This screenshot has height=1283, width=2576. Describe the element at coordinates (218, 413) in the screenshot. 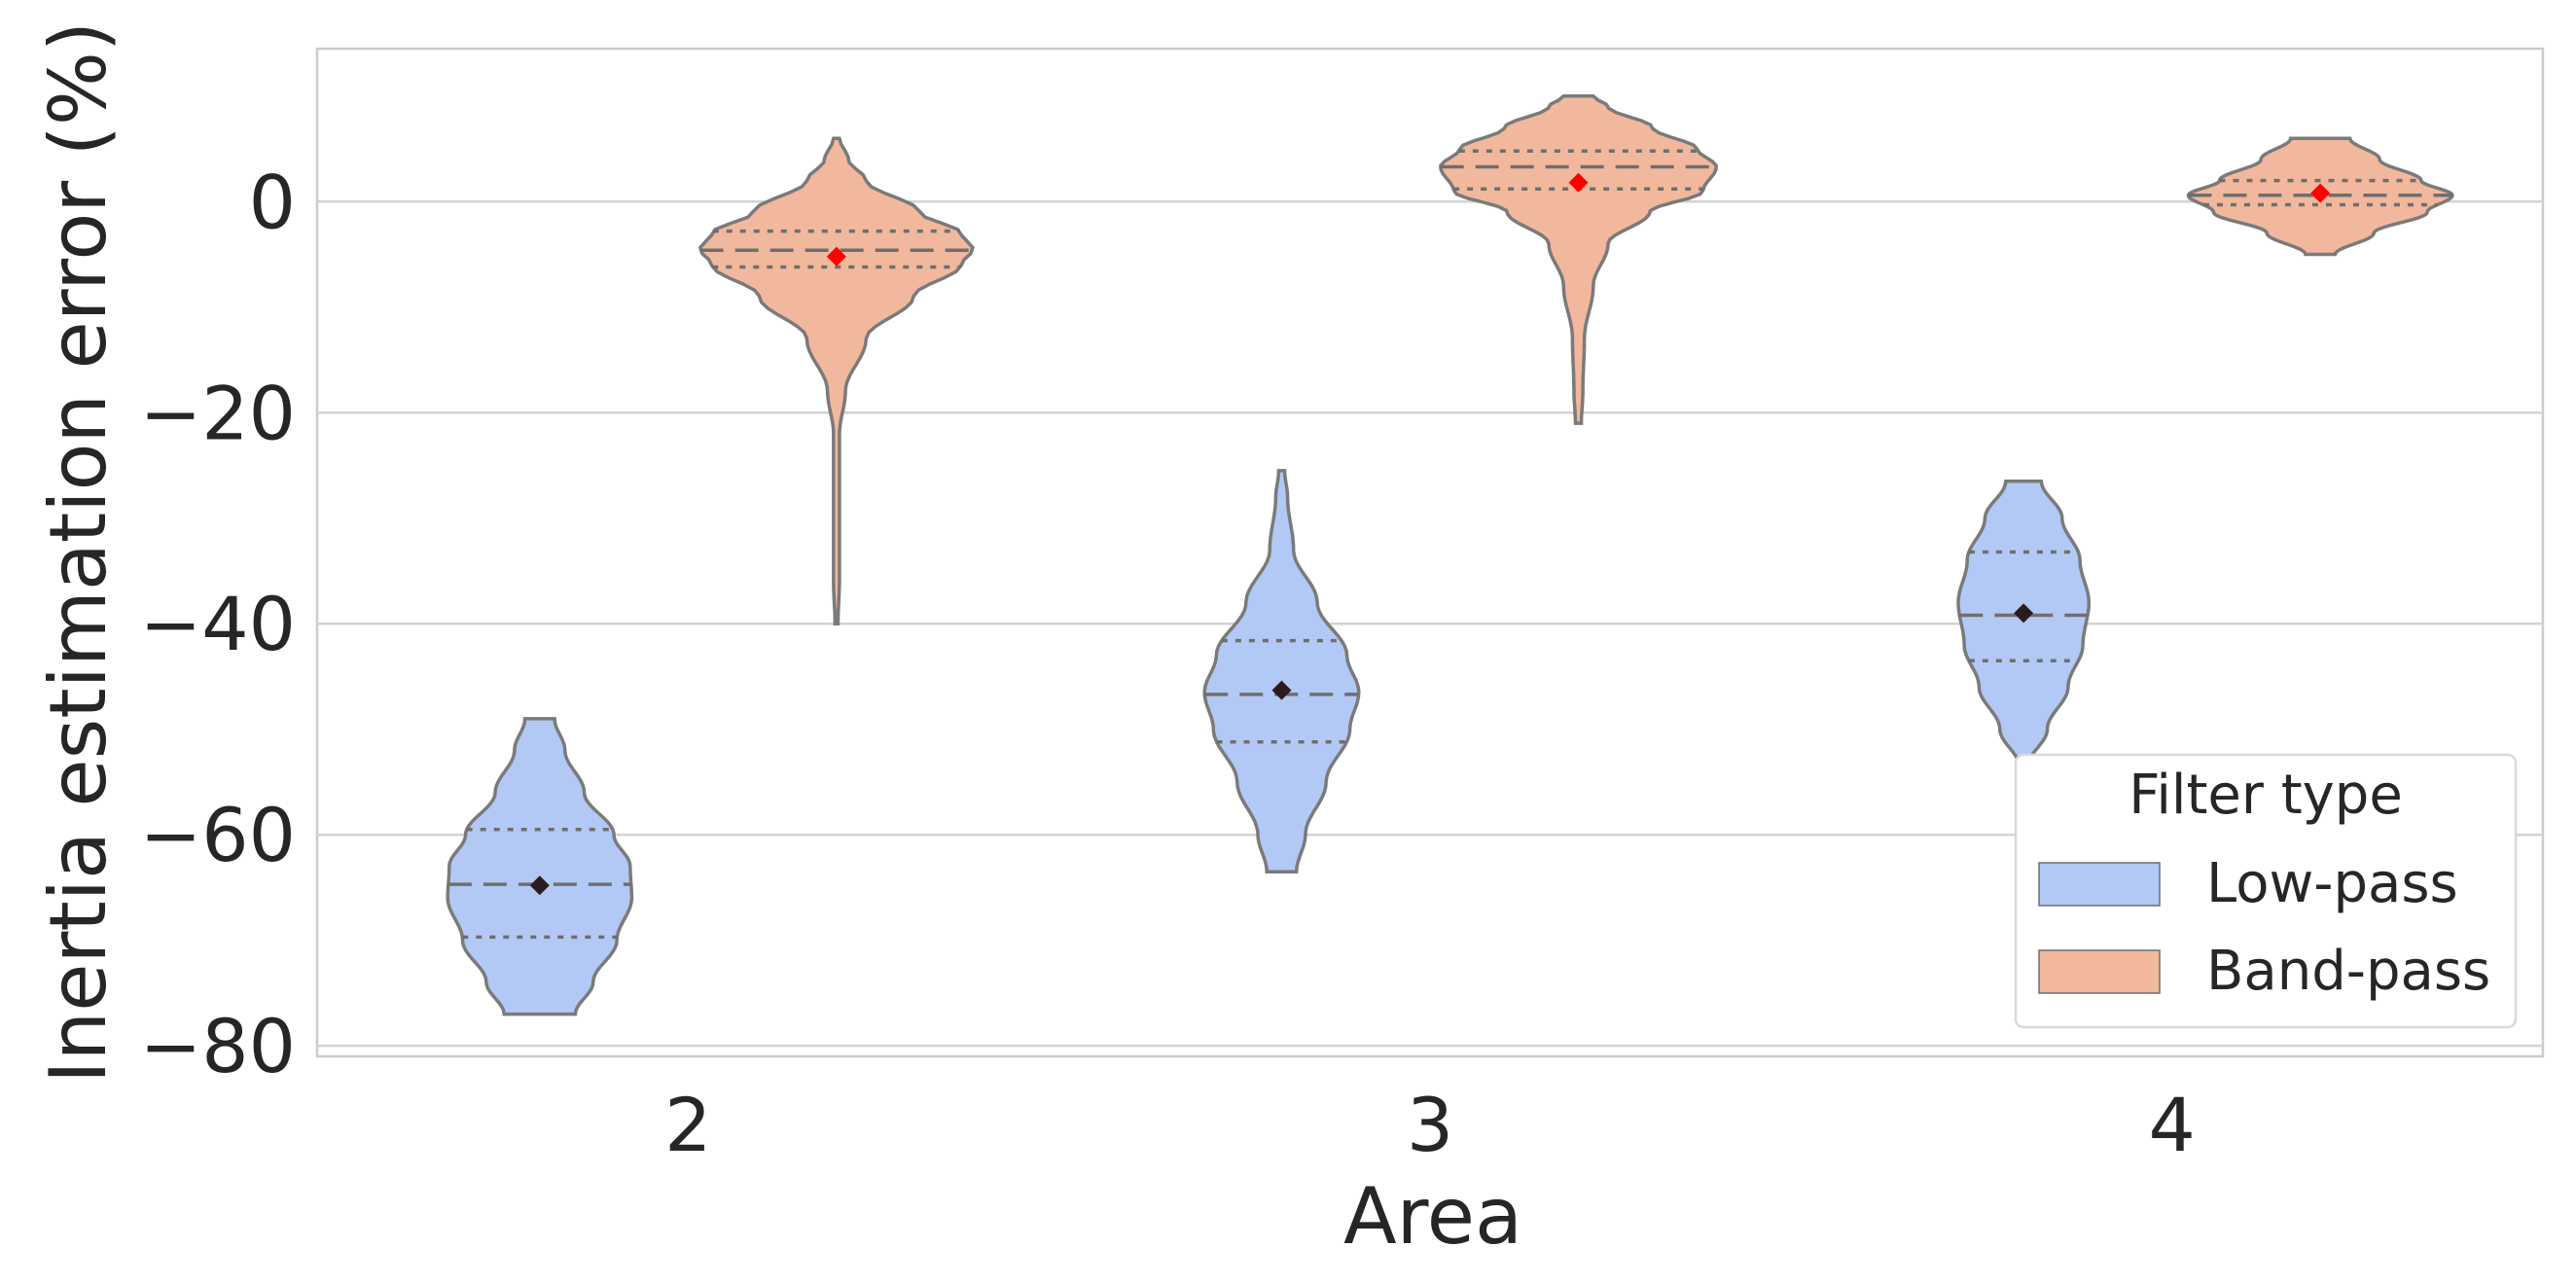

I see `y-tick-label: −20` at that location.